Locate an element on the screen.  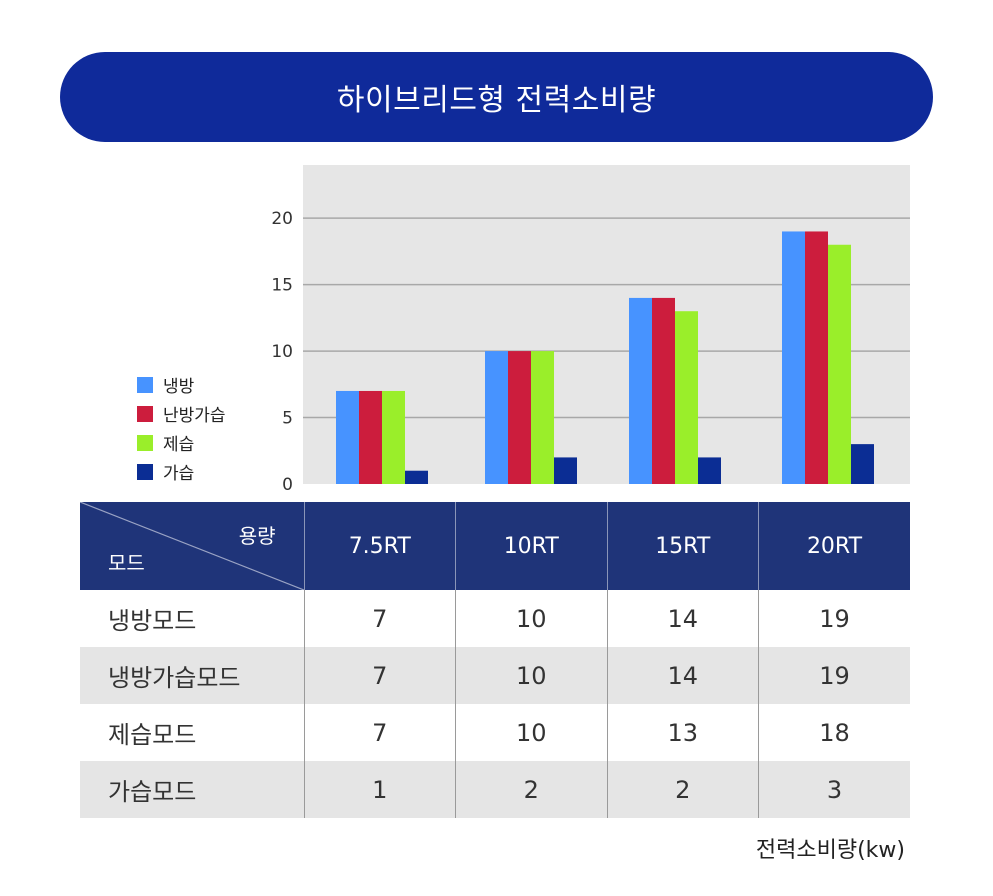
table-row: 제습모드 7 10 13 18 is located at coordinates (495, 732).